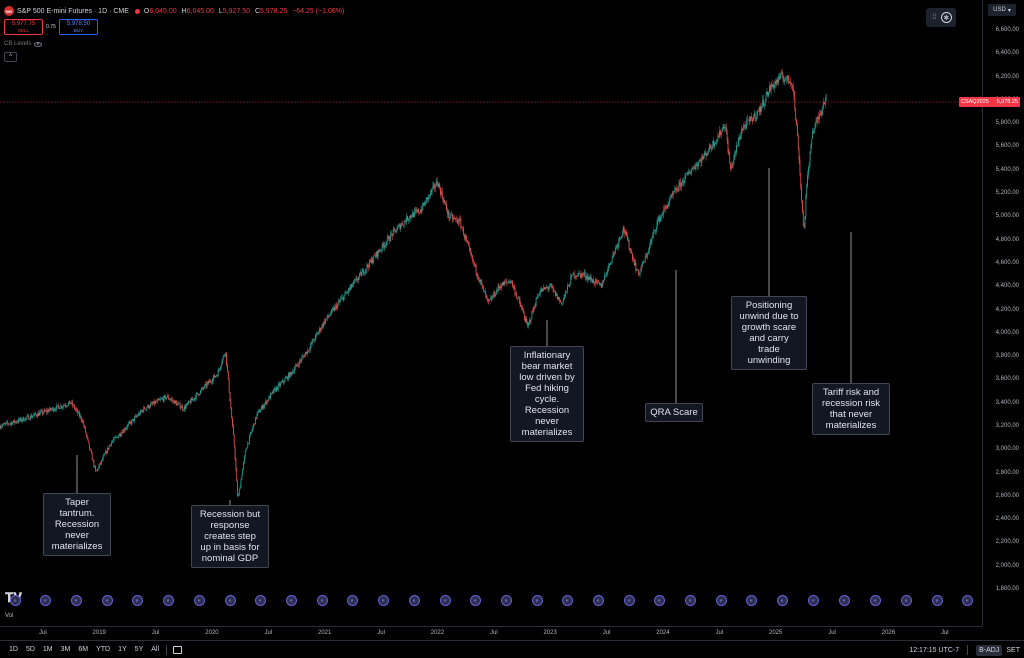 The width and height of the screenshot is (1024, 658). I want to click on settlement-toggle: SET, so click(1013, 650).